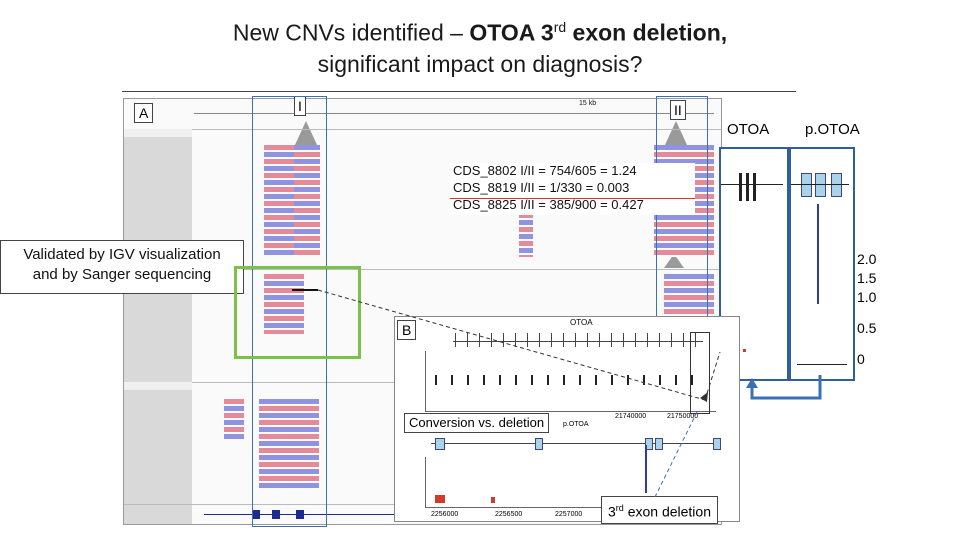  Describe the element at coordinates (619, 508) in the screenshot. I see `exon-deletion-sup: rd` at that location.